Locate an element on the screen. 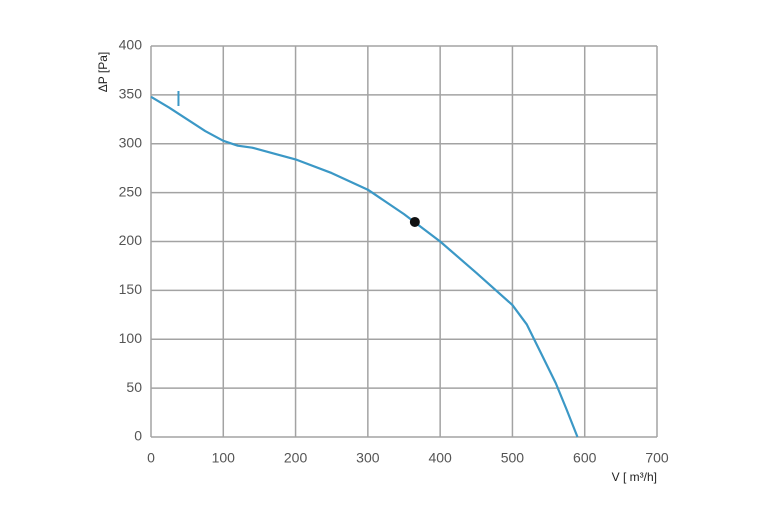 The height and width of the screenshot is (521, 768). y-tick-label: 350 is located at coordinates (131, 94).